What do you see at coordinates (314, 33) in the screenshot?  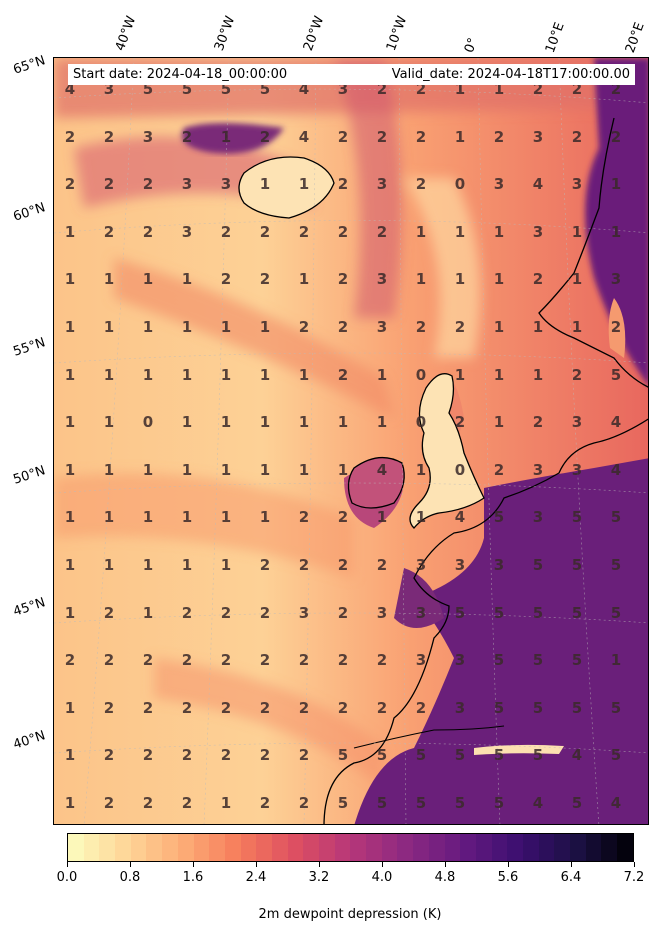 I see `lon-label-20w: 20°W` at bounding box center [314, 33].